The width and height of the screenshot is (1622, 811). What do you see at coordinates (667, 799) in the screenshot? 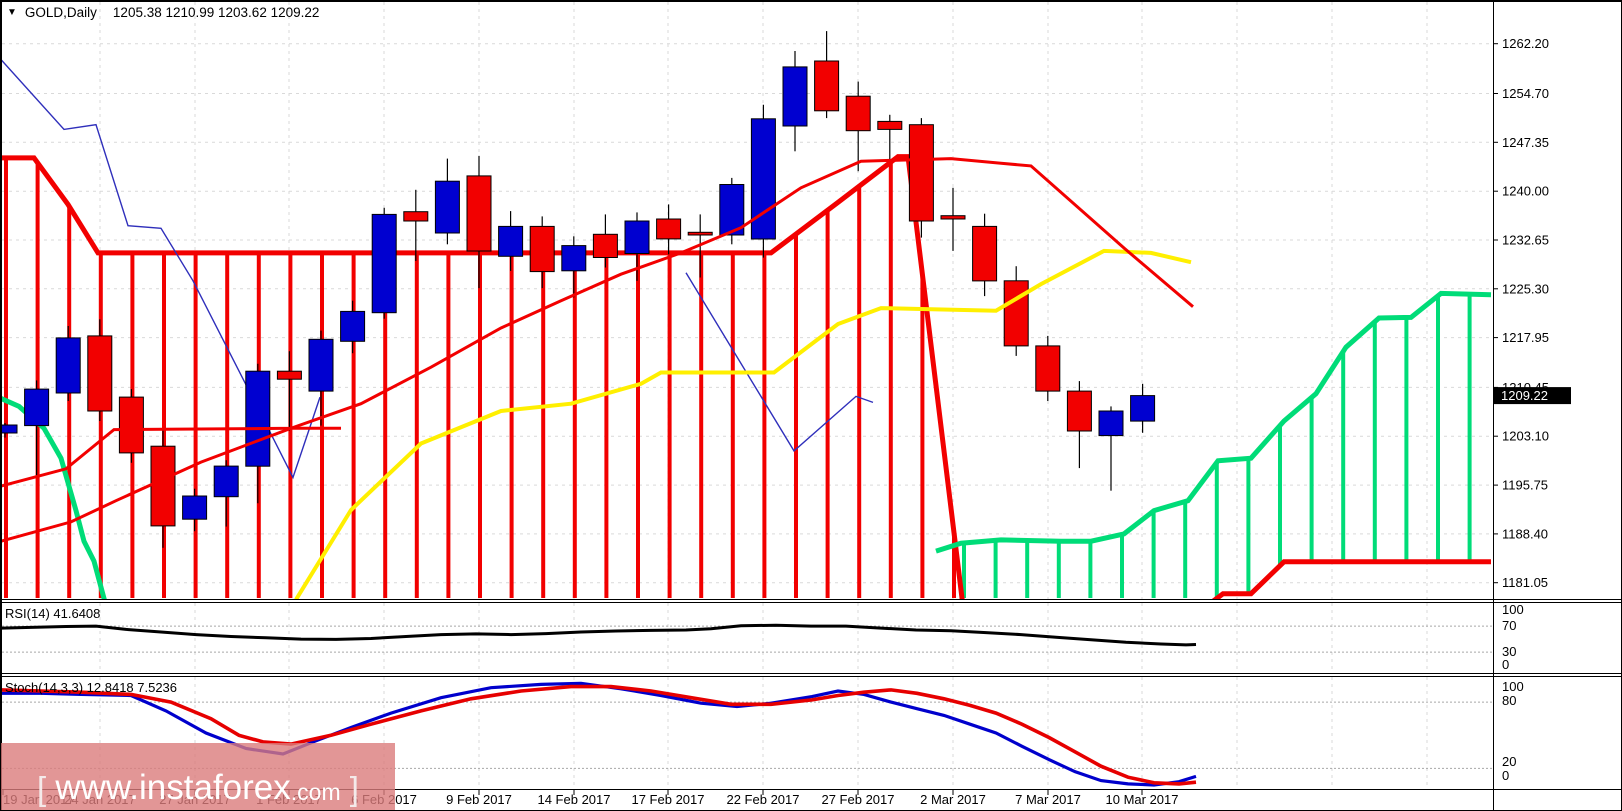
I see `date-label: 17 Feb 2017` at bounding box center [667, 799].